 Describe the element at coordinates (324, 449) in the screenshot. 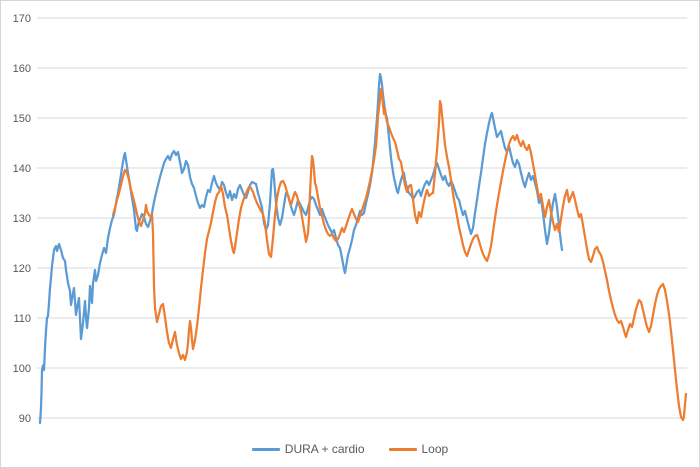

I see `legend-label-dura-cardio: DURA + cardio` at that location.